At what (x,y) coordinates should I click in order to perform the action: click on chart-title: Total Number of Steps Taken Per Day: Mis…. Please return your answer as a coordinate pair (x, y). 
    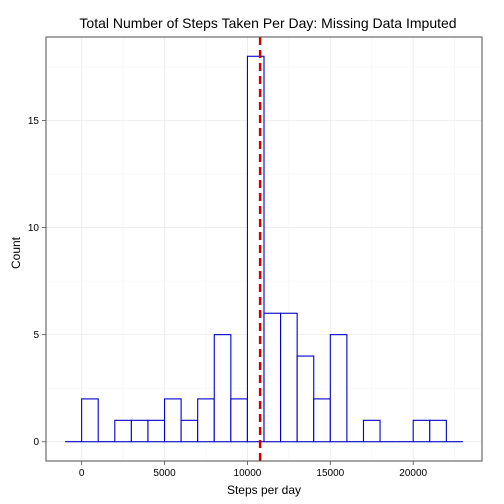
    Looking at the image, I should click on (267, 23).